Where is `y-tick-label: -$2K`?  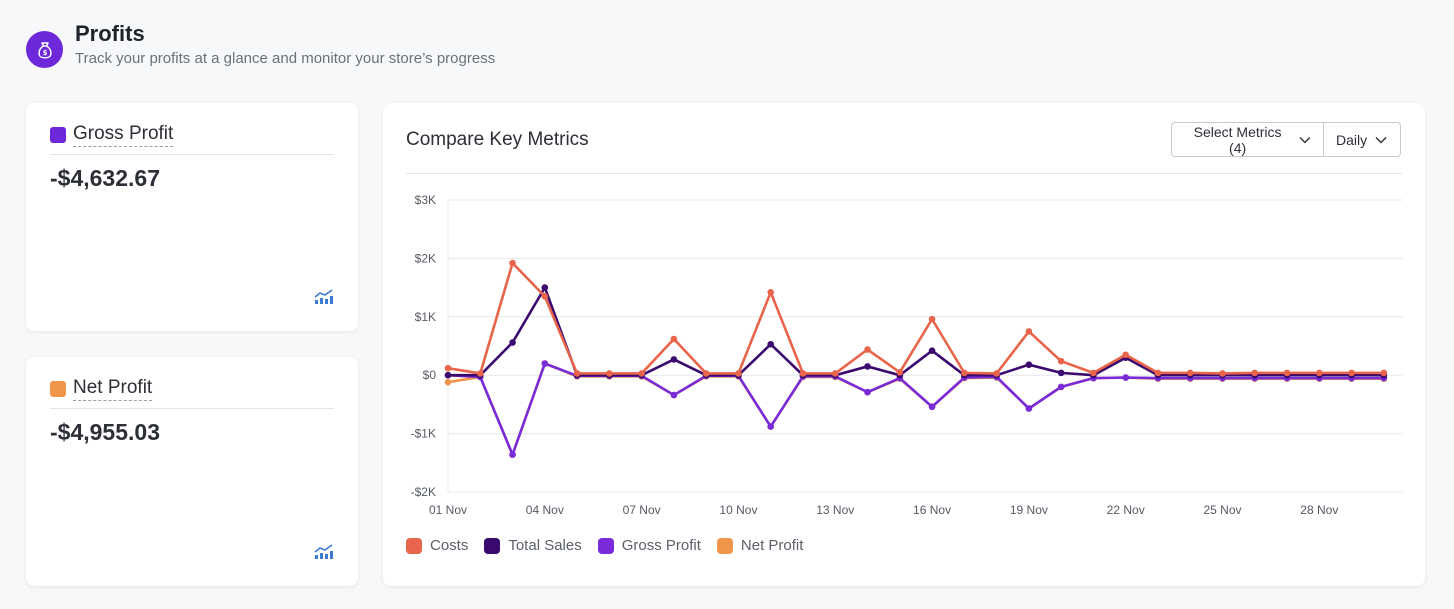 y-tick-label: -$2K is located at coordinates (423, 492).